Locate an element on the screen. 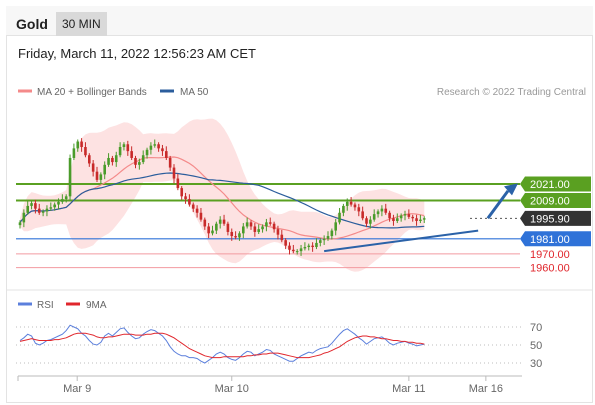 The image size is (595, 405). legend-rsi-label: RSI is located at coordinates (45, 305).